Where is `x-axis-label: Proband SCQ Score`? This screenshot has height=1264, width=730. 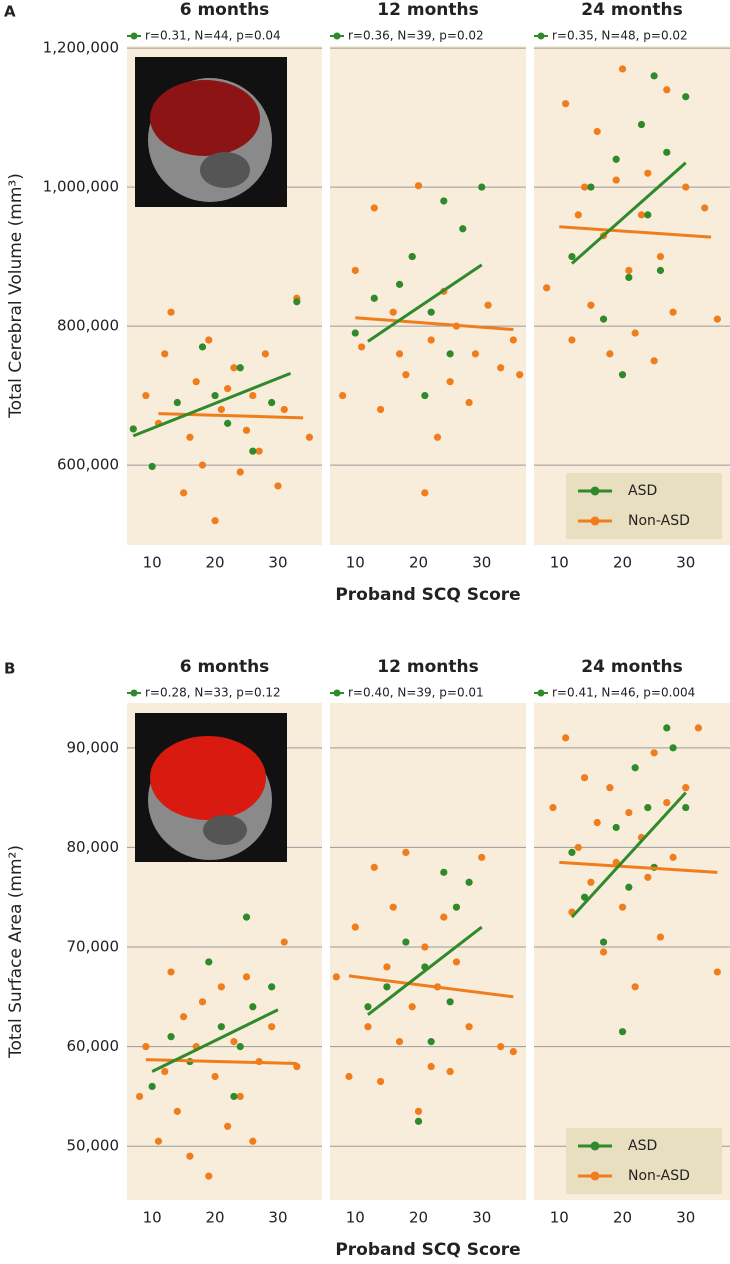
x-axis-label: Proband SCQ Score is located at coordinates (427, 1250).